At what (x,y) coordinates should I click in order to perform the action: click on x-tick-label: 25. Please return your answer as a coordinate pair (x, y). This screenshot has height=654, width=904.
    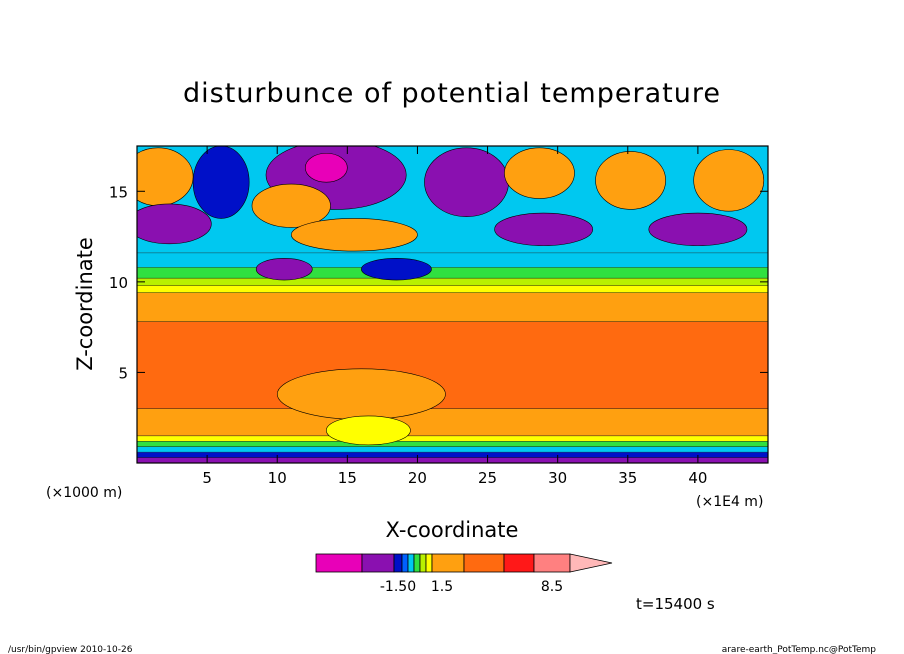
    Looking at the image, I should click on (487, 478).